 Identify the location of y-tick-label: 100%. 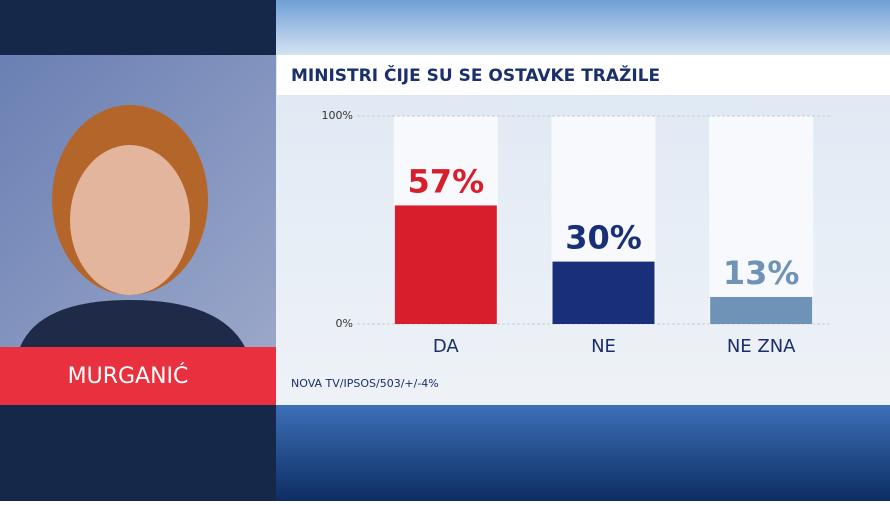
(337, 115).